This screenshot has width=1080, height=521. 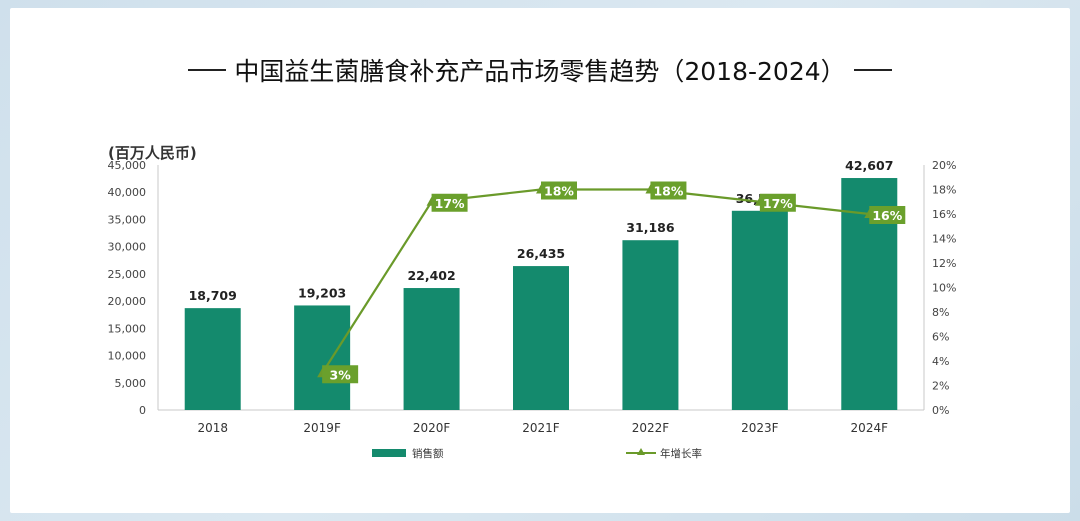 What do you see at coordinates (541, 253) in the screenshot?
I see `bar-value-label: 26,435` at bounding box center [541, 253].